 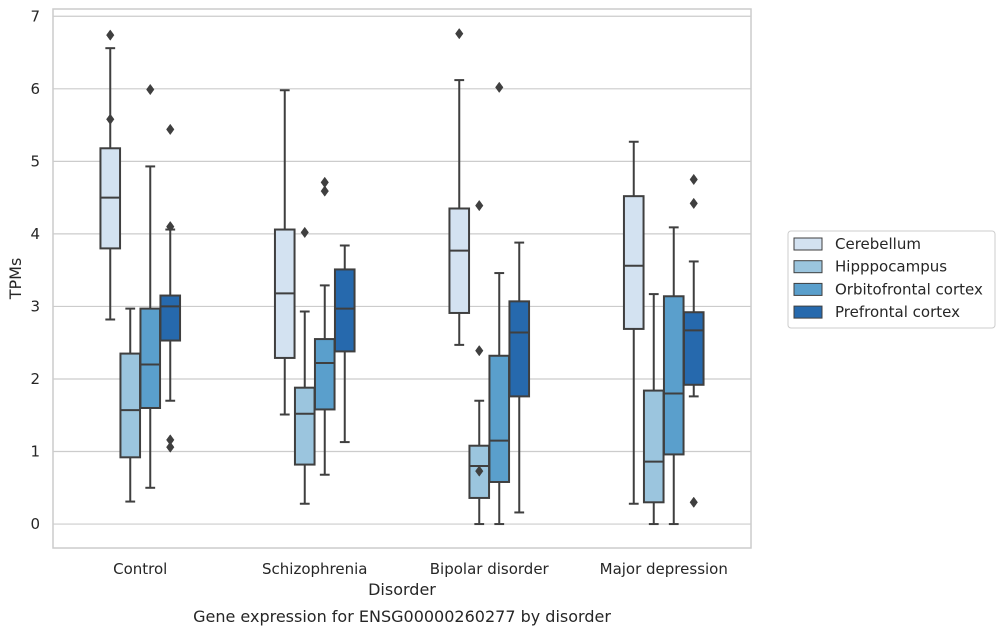 I want to click on x-tick-label: Major depression, so click(x=664, y=569).